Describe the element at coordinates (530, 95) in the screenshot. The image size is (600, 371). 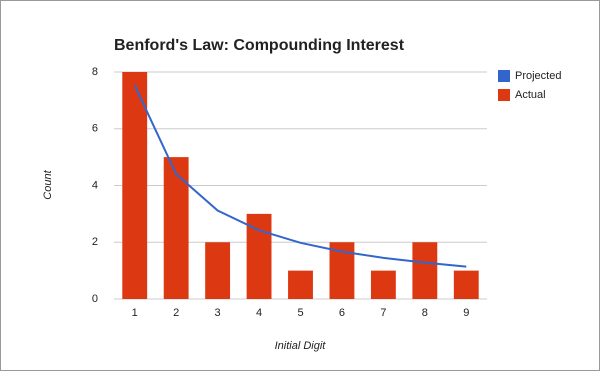
I see `legend-label: Actual` at that location.